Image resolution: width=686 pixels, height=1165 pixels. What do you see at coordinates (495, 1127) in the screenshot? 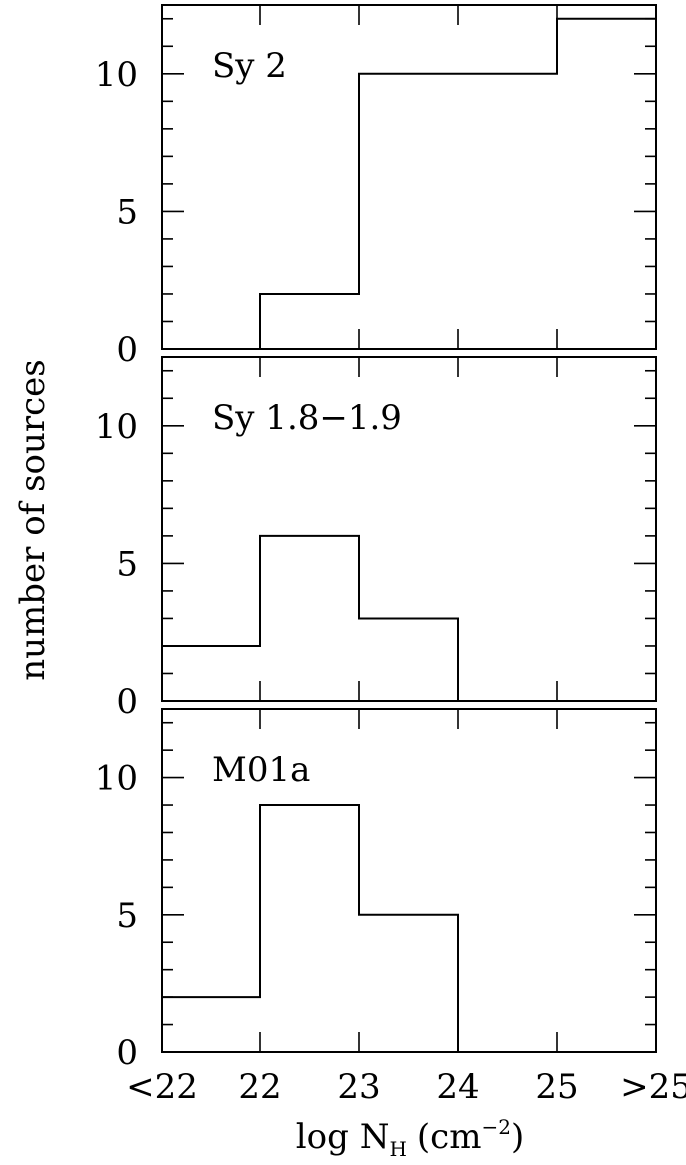
I see `x-axis-label-unit-exponent: −2` at bounding box center [495, 1127].